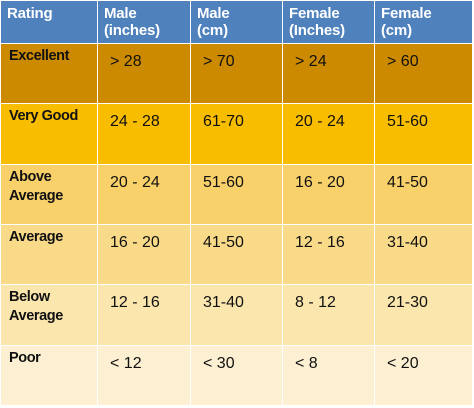 The width and height of the screenshot is (474, 408). I want to click on female-cm-cell: 31-40, so click(423, 254).